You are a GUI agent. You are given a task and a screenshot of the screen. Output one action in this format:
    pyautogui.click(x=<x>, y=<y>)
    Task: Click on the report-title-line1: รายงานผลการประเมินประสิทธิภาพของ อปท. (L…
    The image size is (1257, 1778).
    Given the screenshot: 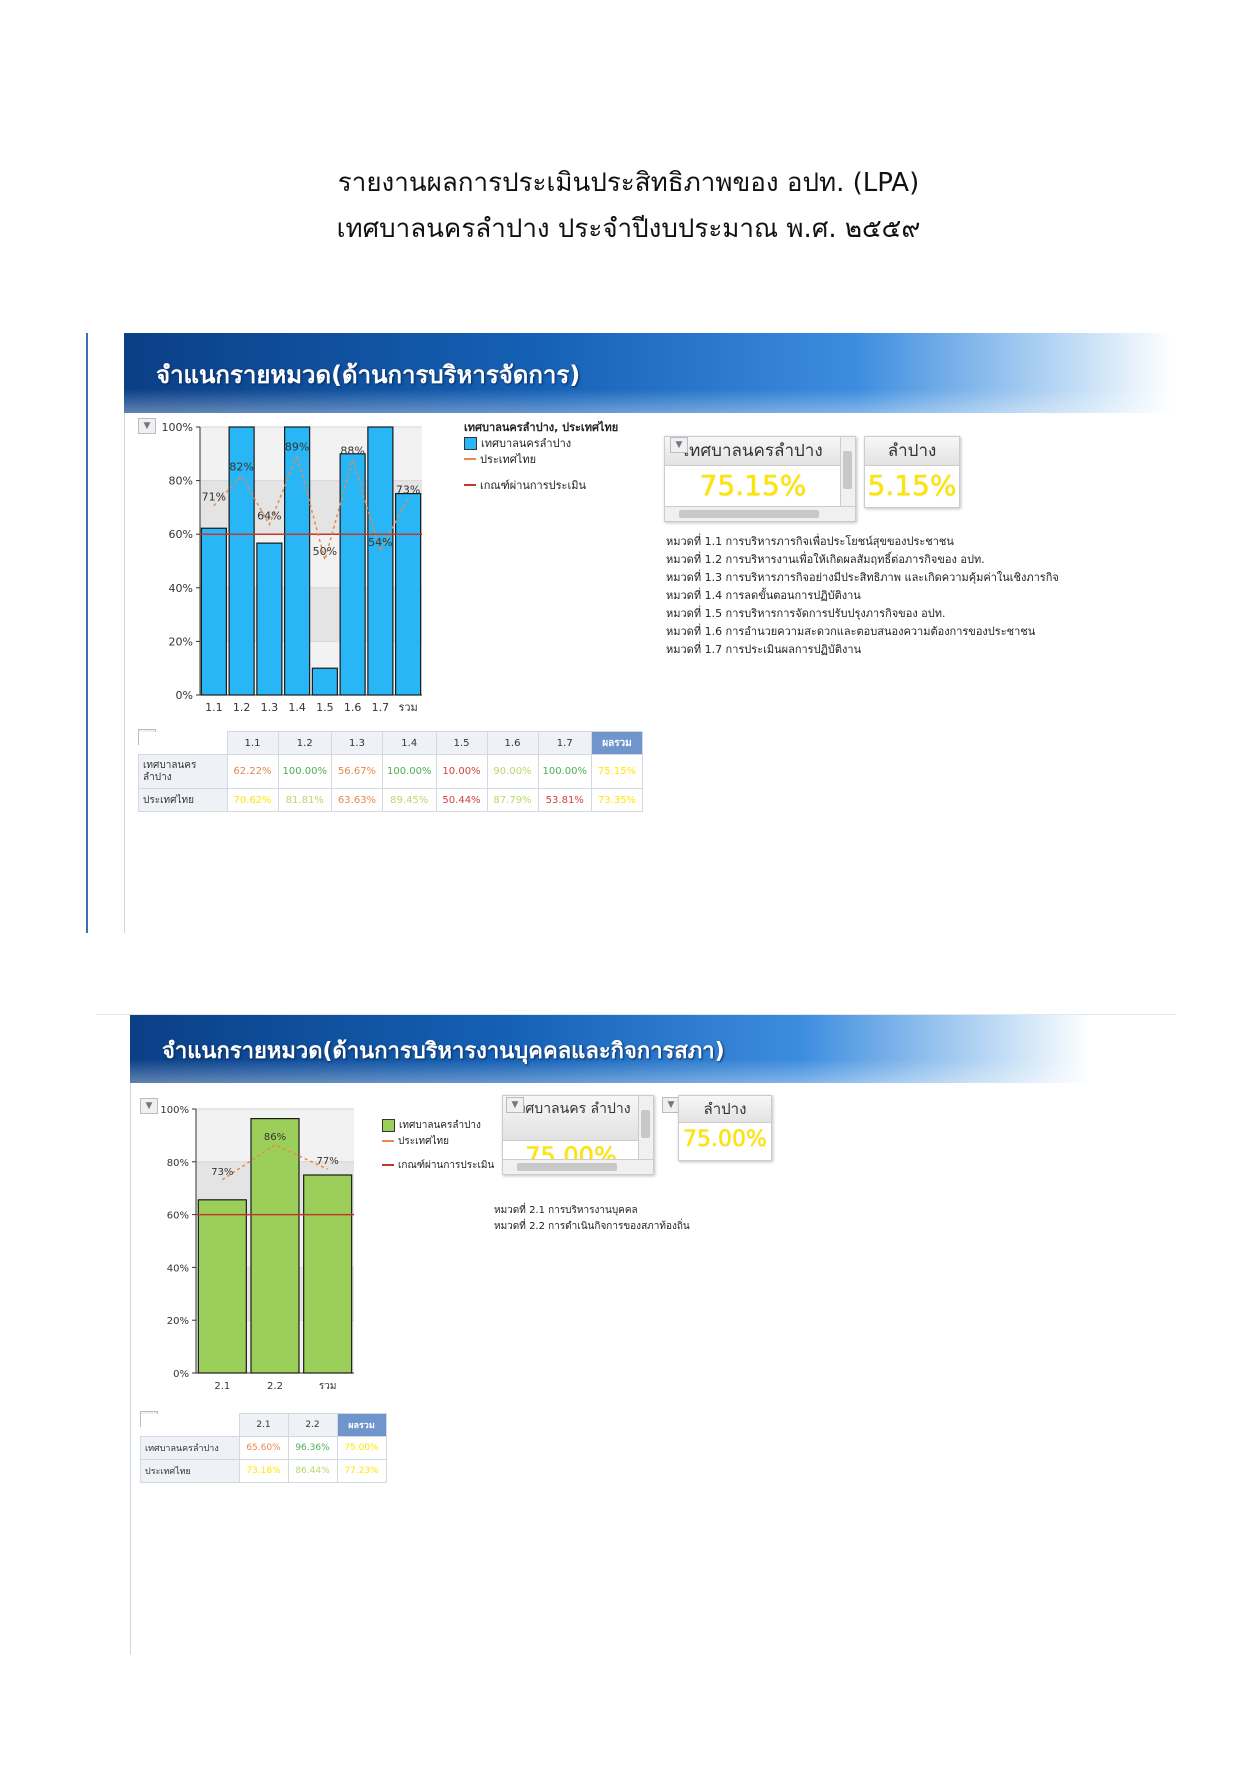 What is the action you would take?
    pyautogui.click(x=628, y=183)
    